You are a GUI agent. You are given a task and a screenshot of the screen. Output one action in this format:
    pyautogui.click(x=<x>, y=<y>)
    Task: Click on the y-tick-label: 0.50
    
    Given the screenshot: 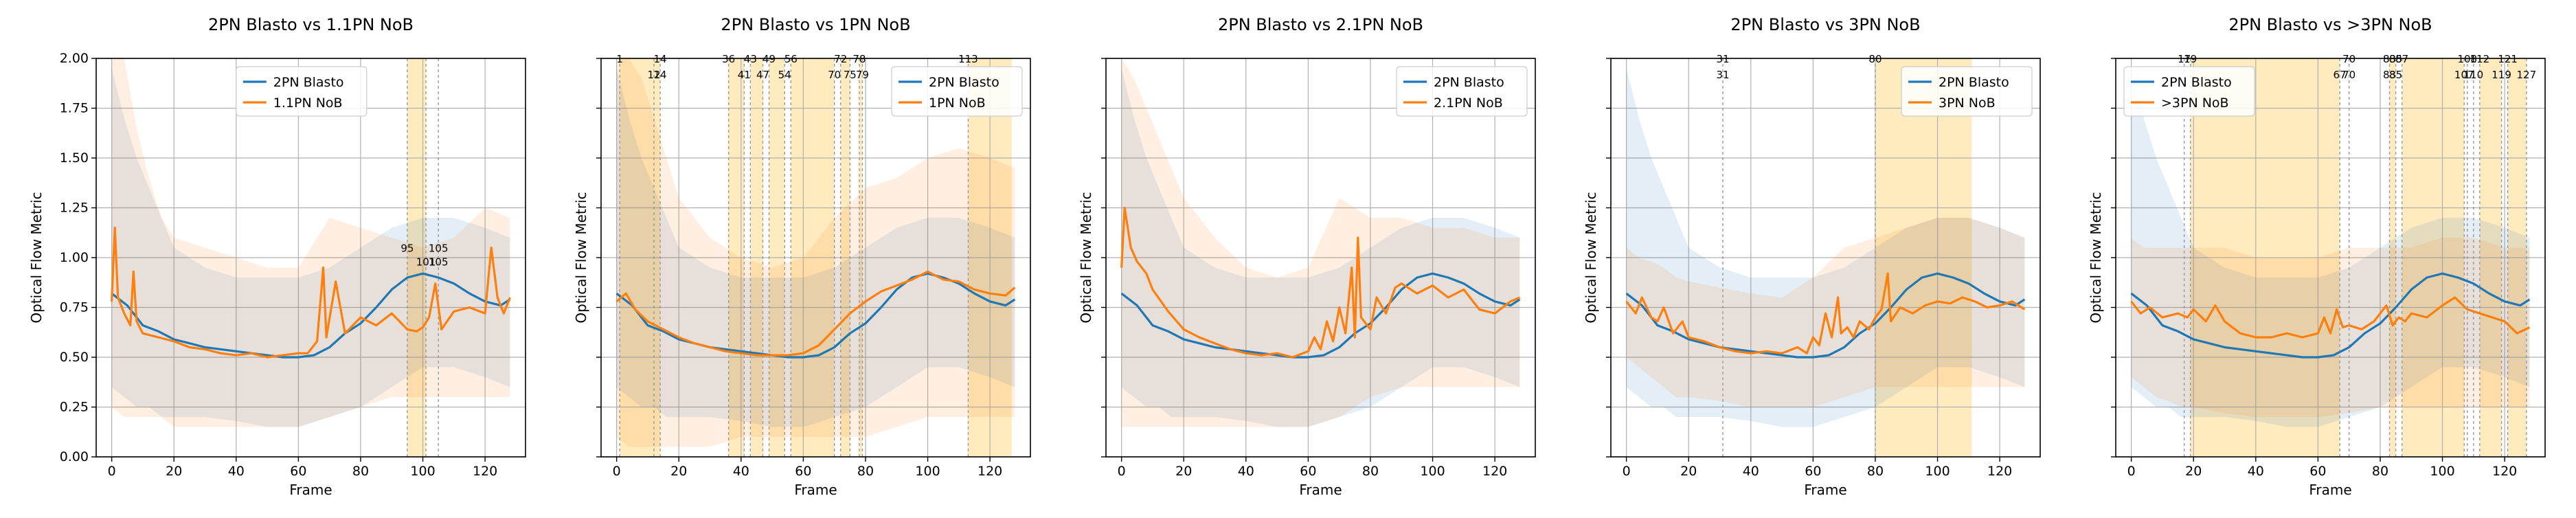 What is the action you would take?
    pyautogui.click(x=74, y=357)
    